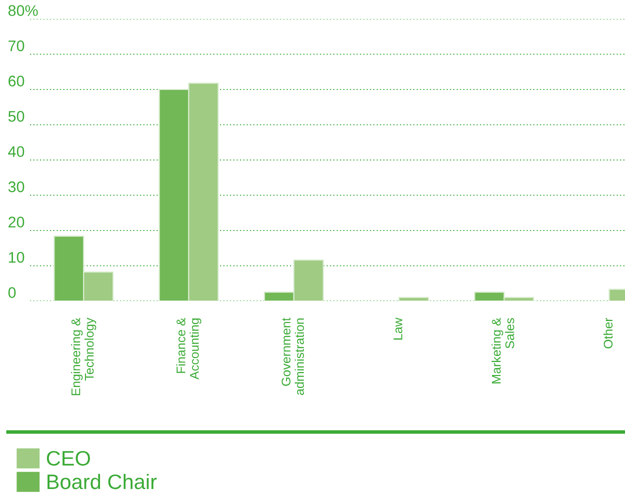 The width and height of the screenshot is (625, 495). I want to click on x-tick-label: Marketing & Sales, so click(503, 351).